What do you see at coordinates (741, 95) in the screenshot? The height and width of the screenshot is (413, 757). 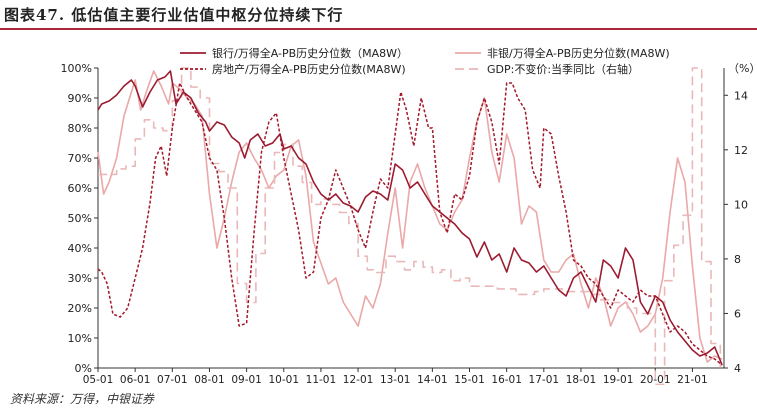 I see `y-right-tick-label: 14` at bounding box center [741, 95].